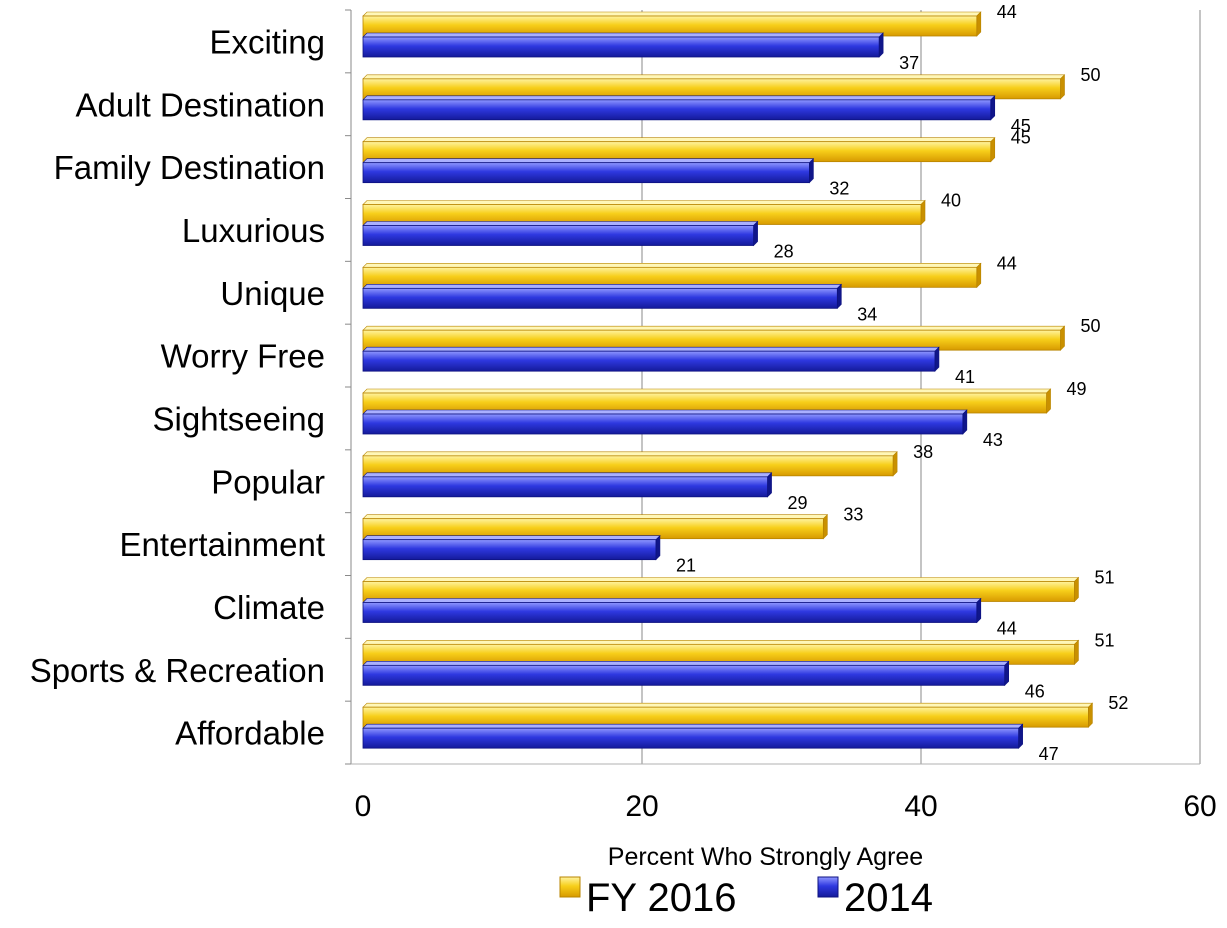 The width and height of the screenshot is (1227, 928). Describe the element at coordinates (920, 806) in the screenshot. I see `x-tick-label: 40` at that location.